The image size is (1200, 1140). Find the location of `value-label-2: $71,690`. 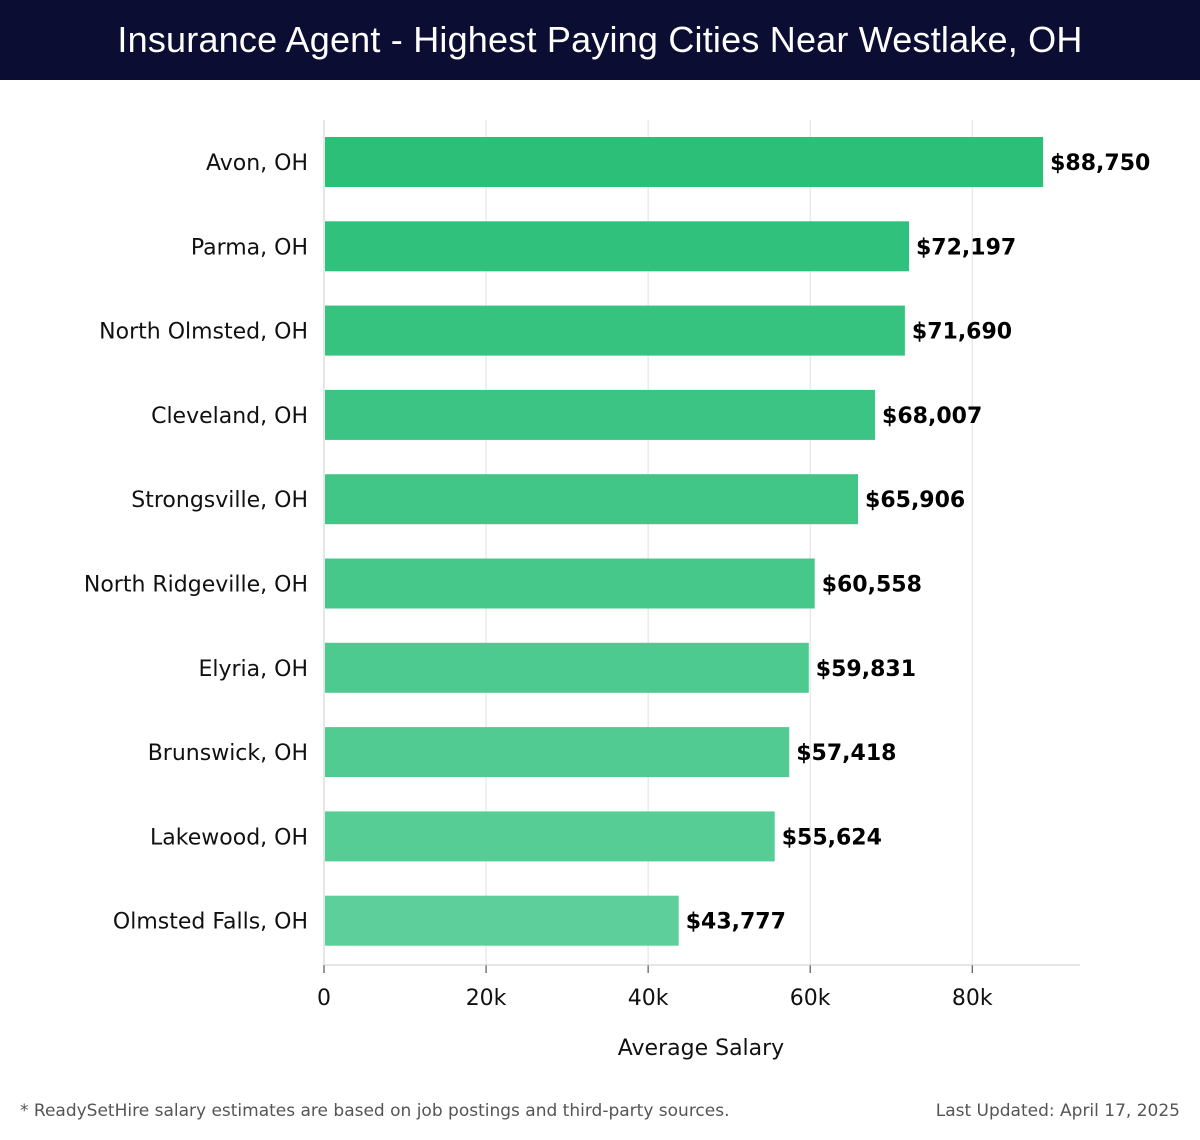

value-label-2: $71,690 is located at coordinates (962, 332).